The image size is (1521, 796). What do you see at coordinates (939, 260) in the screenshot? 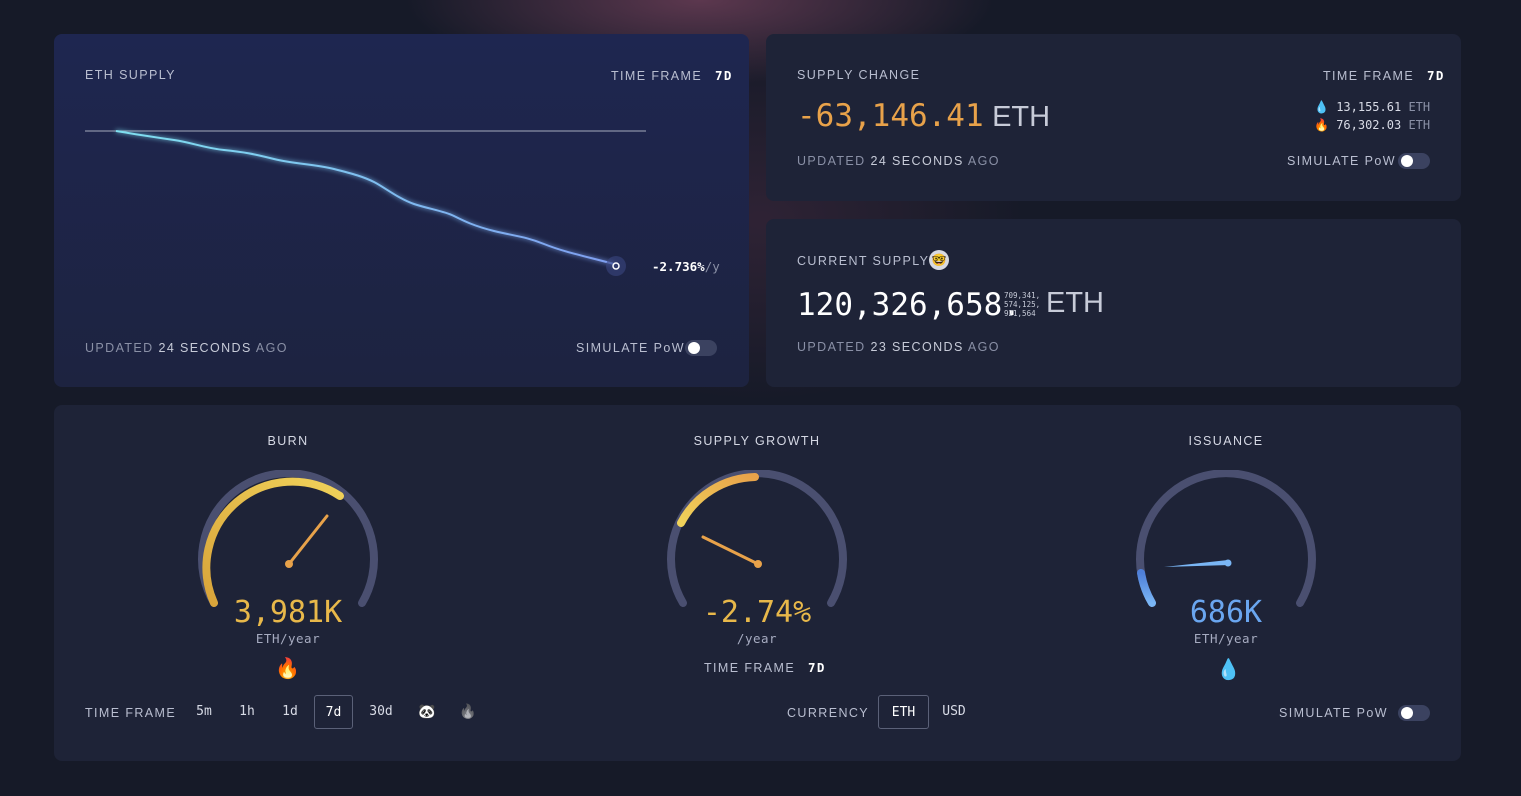
I see `nerd-face-icon: 🤓` at bounding box center [939, 260].